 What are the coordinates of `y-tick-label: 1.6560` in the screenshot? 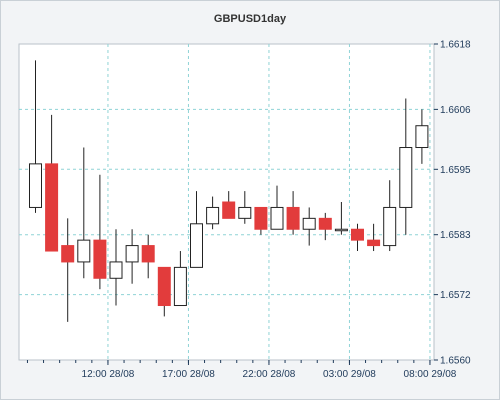 It's located at (455, 361).